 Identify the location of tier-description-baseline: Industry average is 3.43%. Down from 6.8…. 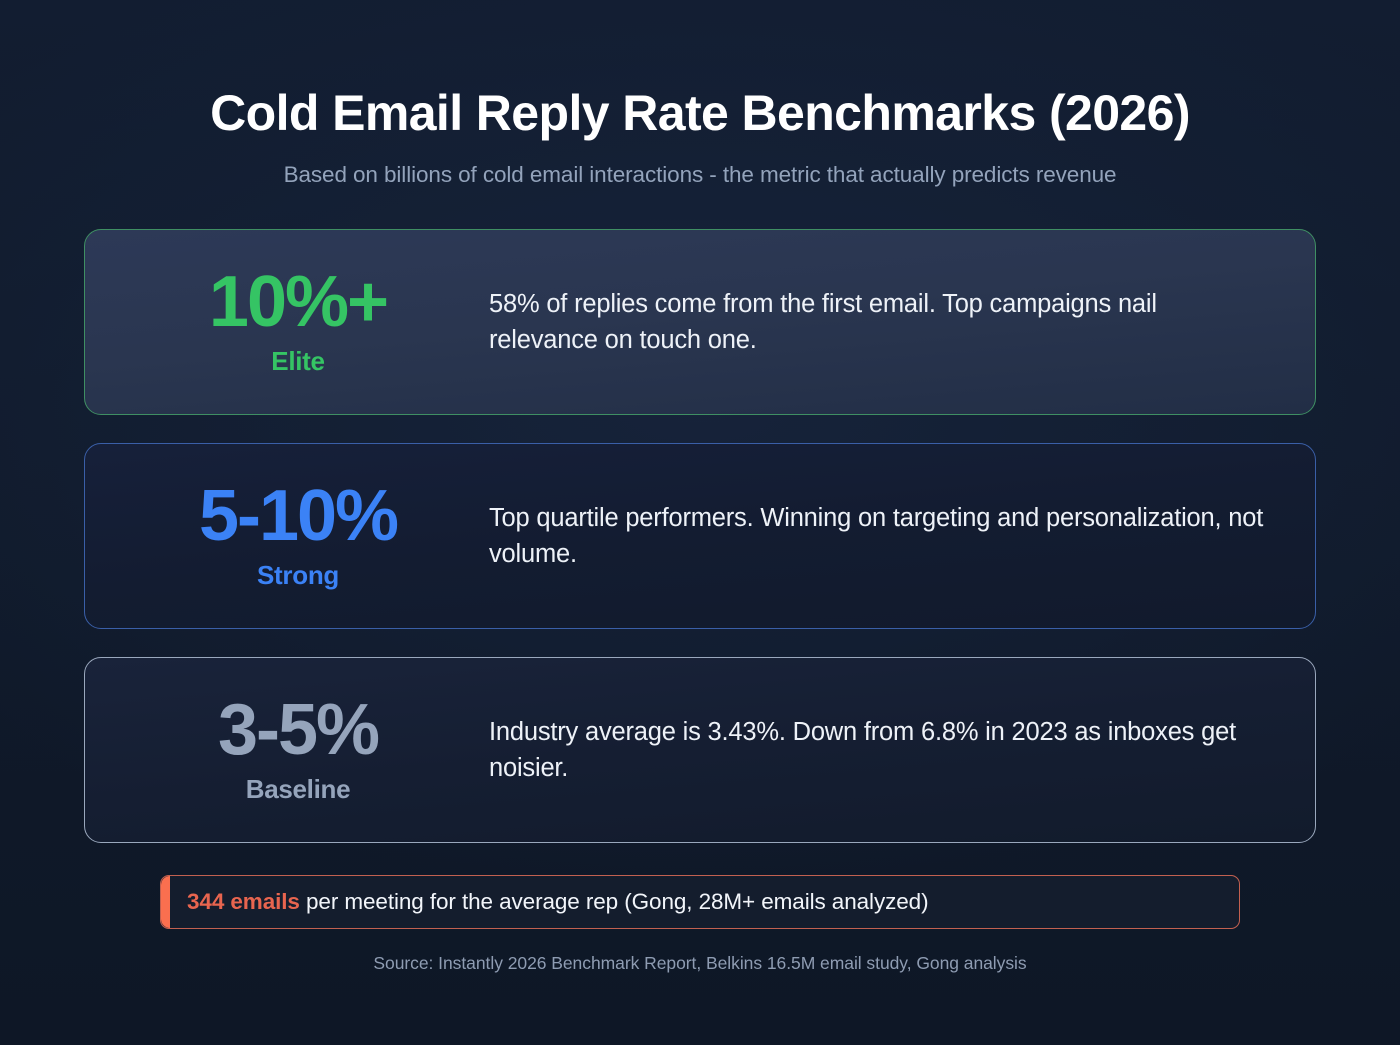
(862, 749).